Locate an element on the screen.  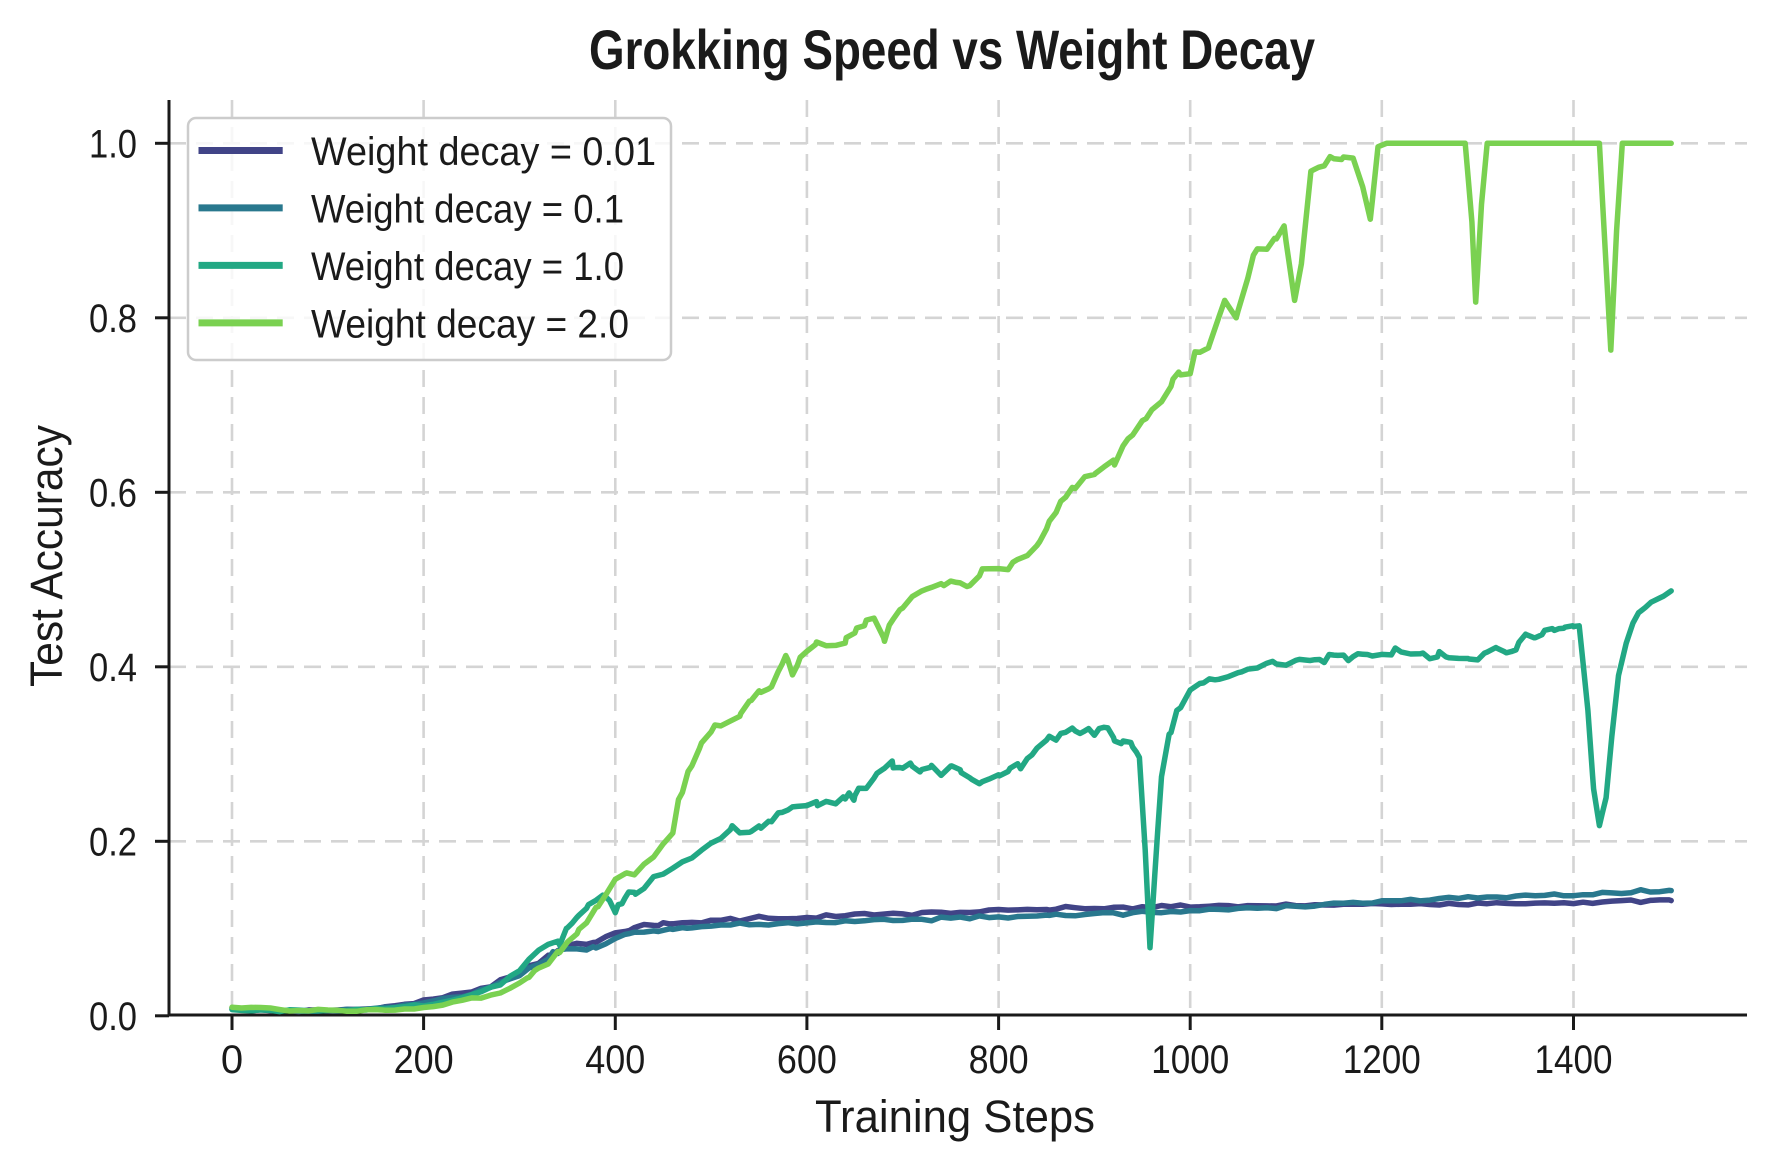
svg-text: 800 is located at coordinates (999, 1060).